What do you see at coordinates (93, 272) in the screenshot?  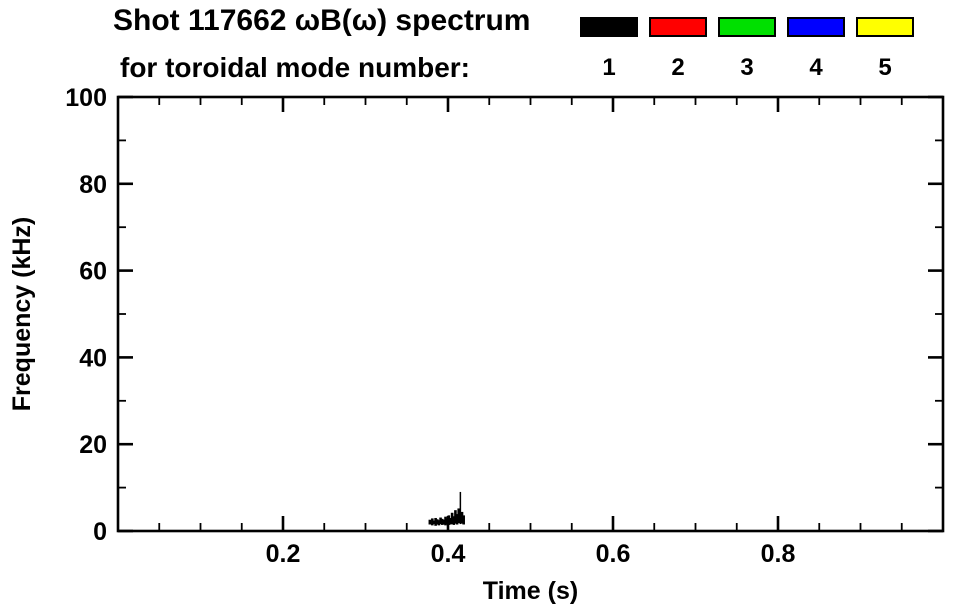 I see `y-tick-label: 60` at bounding box center [93, 272].